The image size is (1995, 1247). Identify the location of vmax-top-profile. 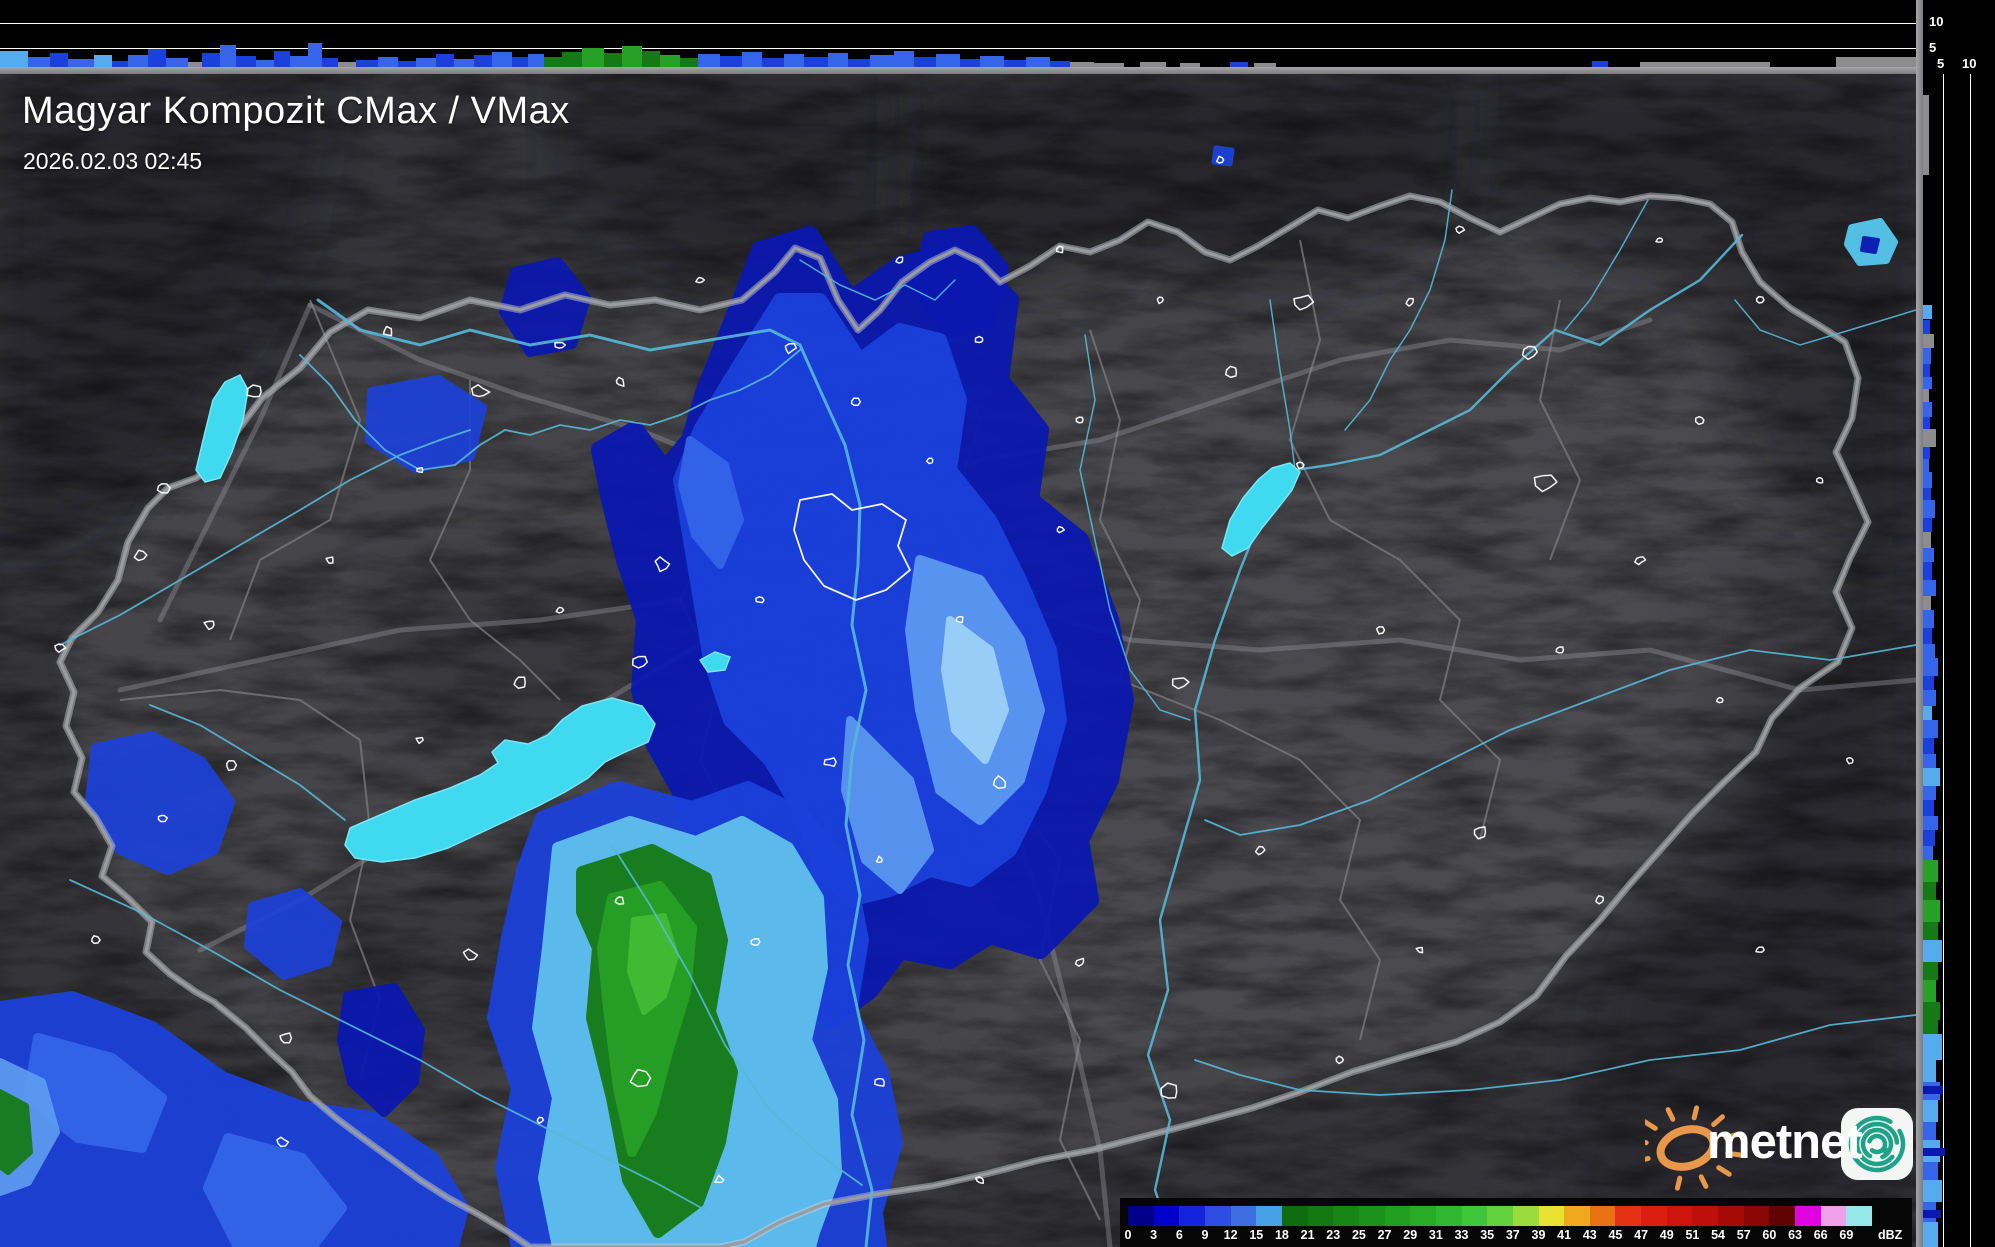
(958, 33).